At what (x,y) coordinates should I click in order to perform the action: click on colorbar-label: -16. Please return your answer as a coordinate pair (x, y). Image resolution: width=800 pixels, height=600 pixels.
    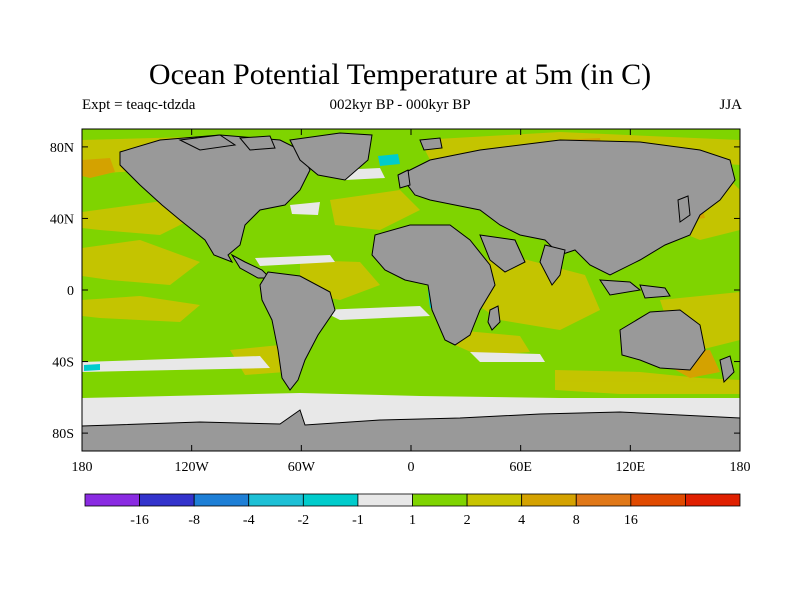
    Looking at the image, I should click on (139, 520).